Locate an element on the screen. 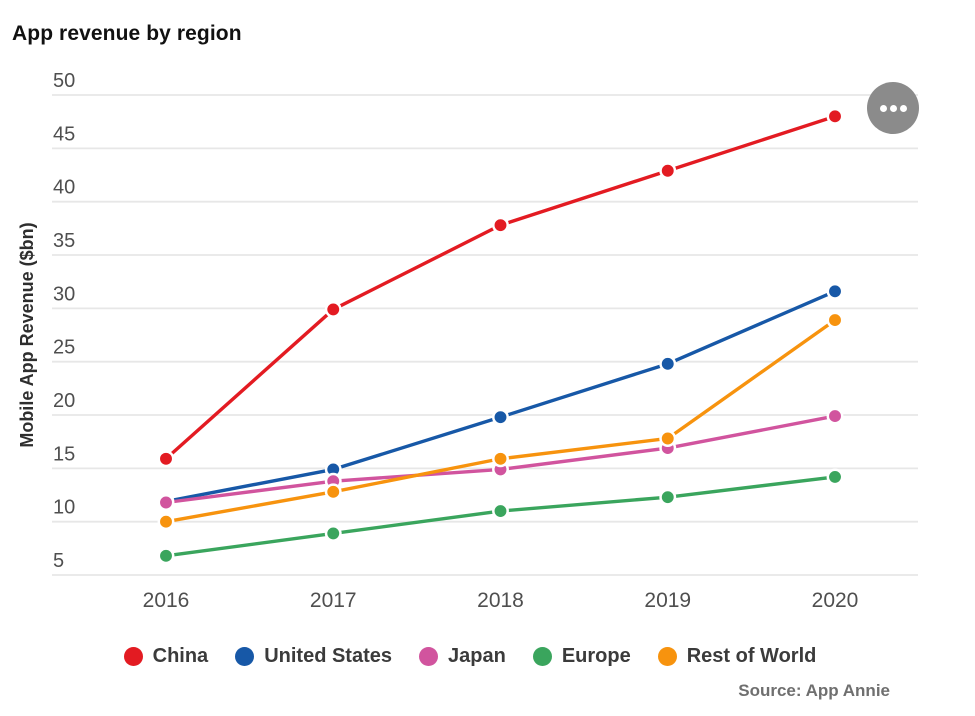  point-rest-of-world-2016 is located at coordinates (166, 522).